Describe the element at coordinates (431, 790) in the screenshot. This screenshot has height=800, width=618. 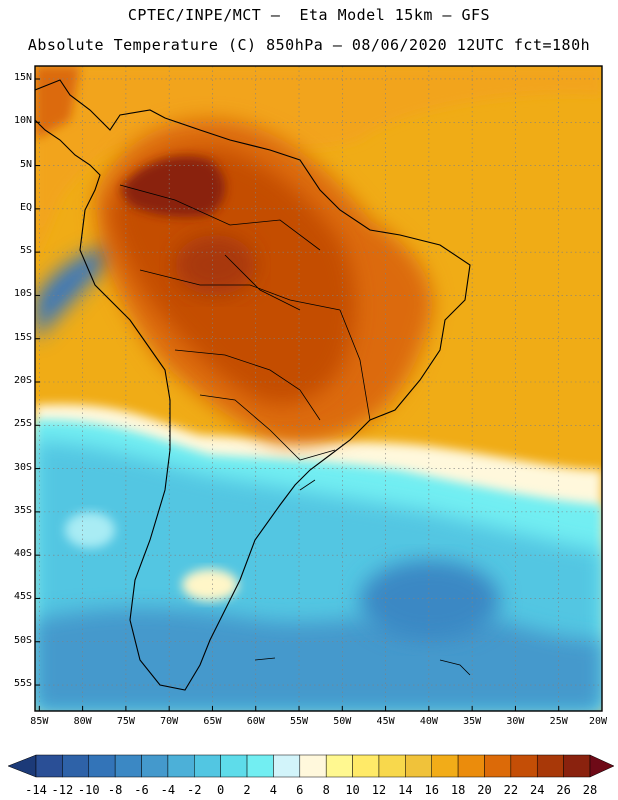
I see `colorbar-label: 16` at that location.